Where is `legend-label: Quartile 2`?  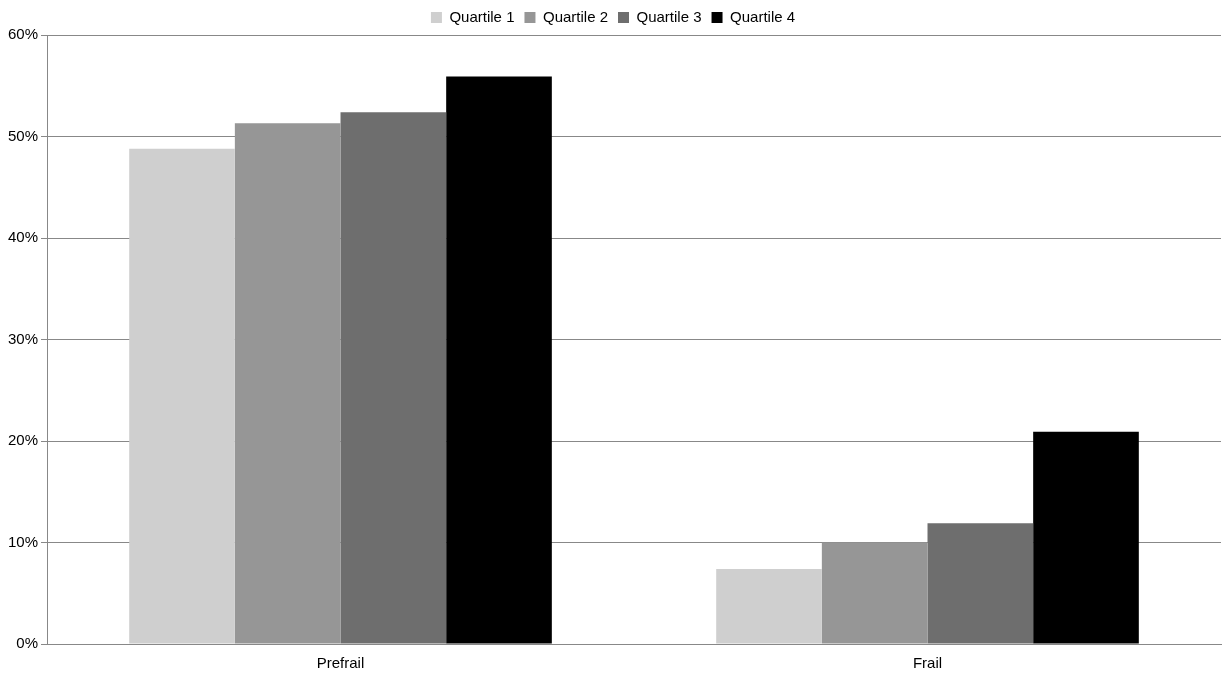
legend-label: Quartile 2 is located at coordinates (575, 16).